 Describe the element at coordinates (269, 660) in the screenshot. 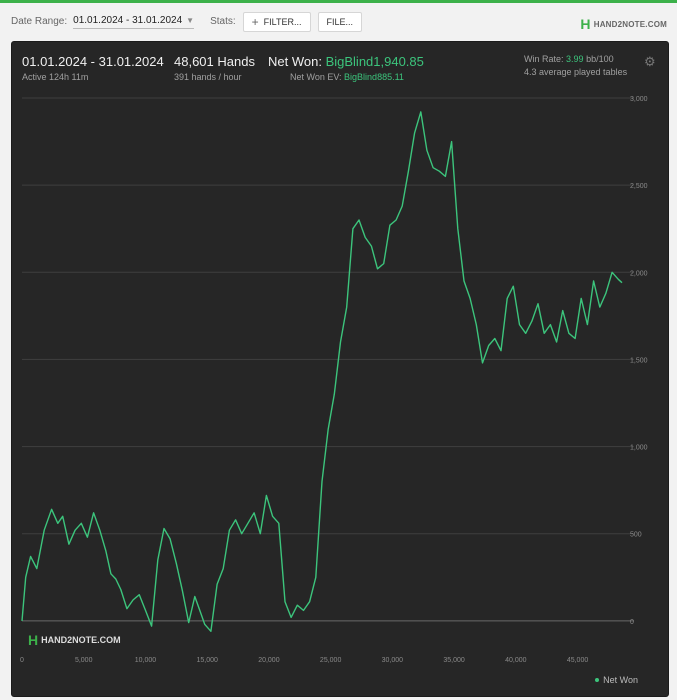

I see `x-tick-label: 20,000` at that location.